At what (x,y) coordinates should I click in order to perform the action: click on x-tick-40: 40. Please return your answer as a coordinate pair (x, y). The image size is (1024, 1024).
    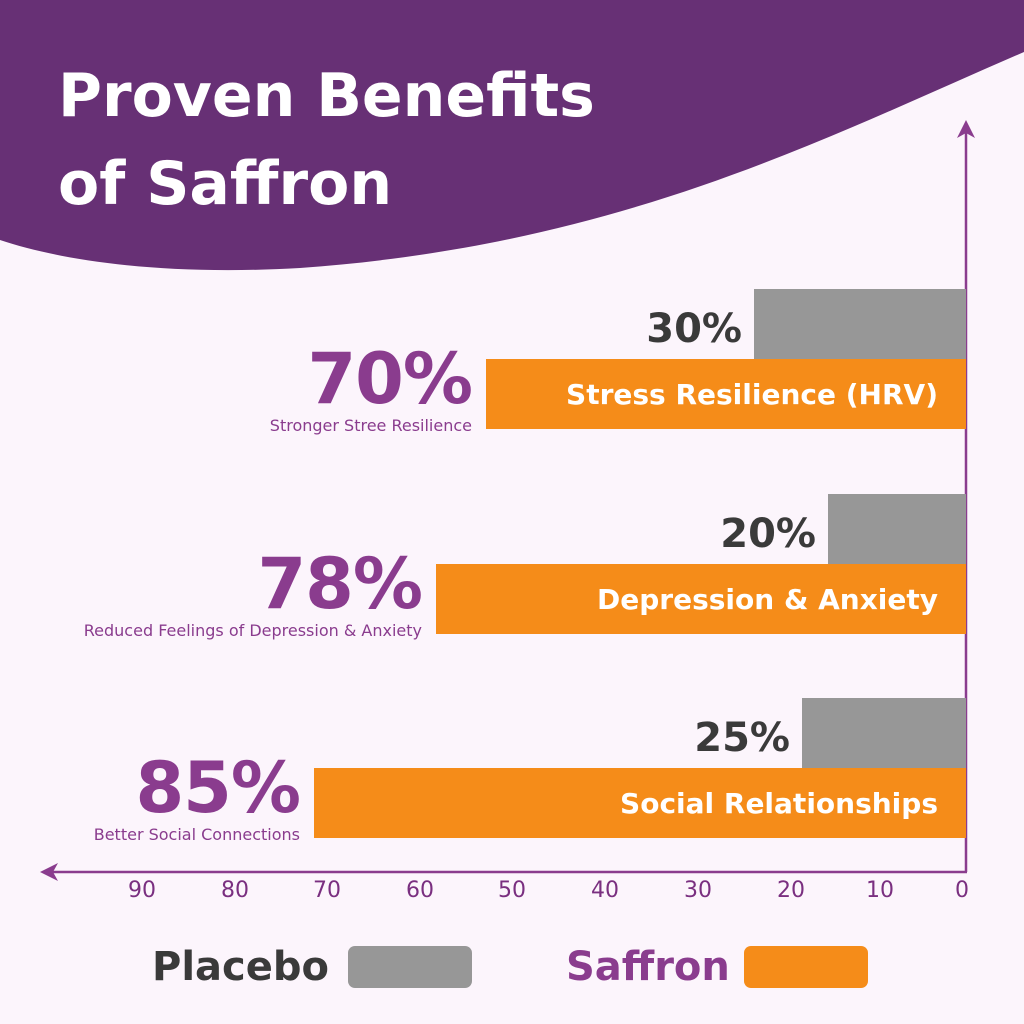
    Looking at the image, I should click on (605, 890).